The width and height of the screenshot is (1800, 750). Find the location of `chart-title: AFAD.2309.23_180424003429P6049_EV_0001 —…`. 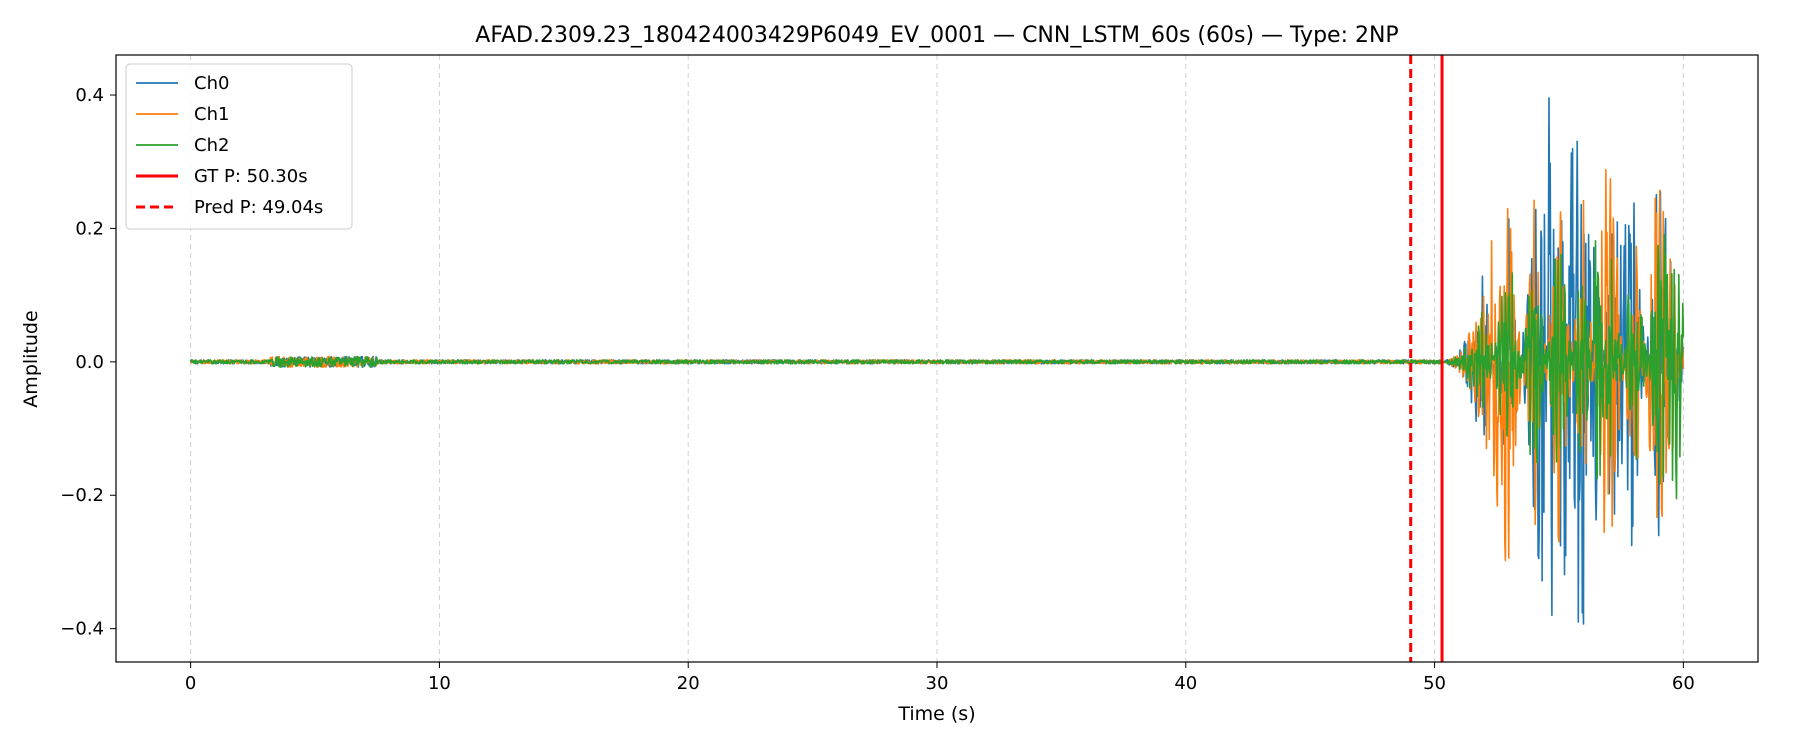

chart-title: AFAD.2309.23_180424003429P6049_EV_0001 —… is located at coordinates (936, 35).